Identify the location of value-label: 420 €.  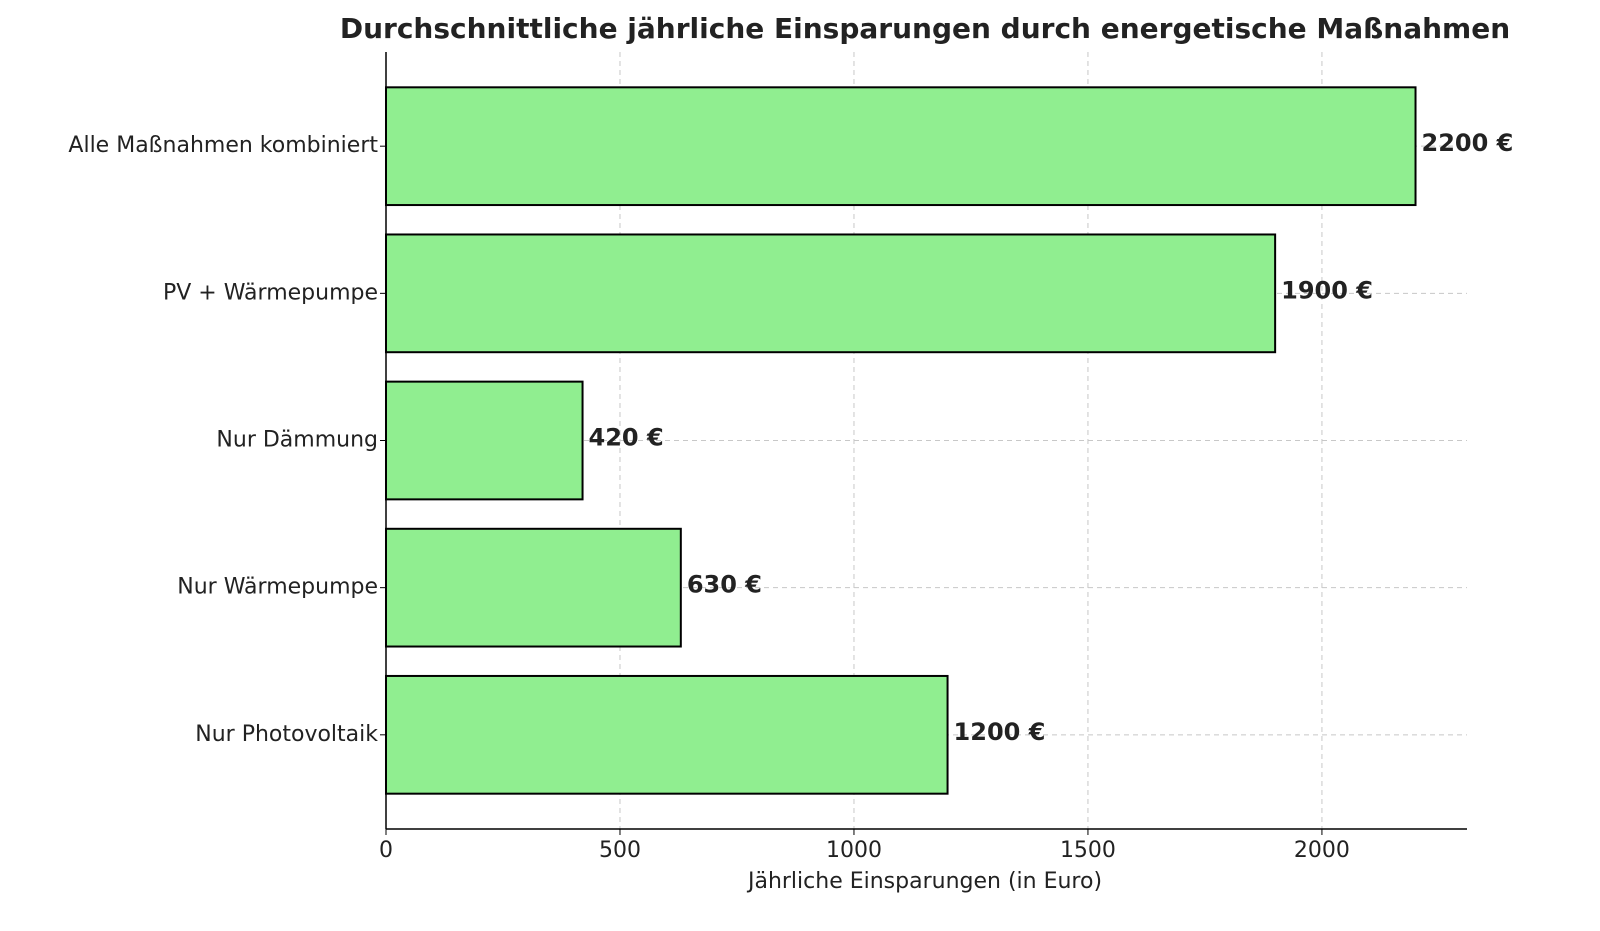
(626, 438).